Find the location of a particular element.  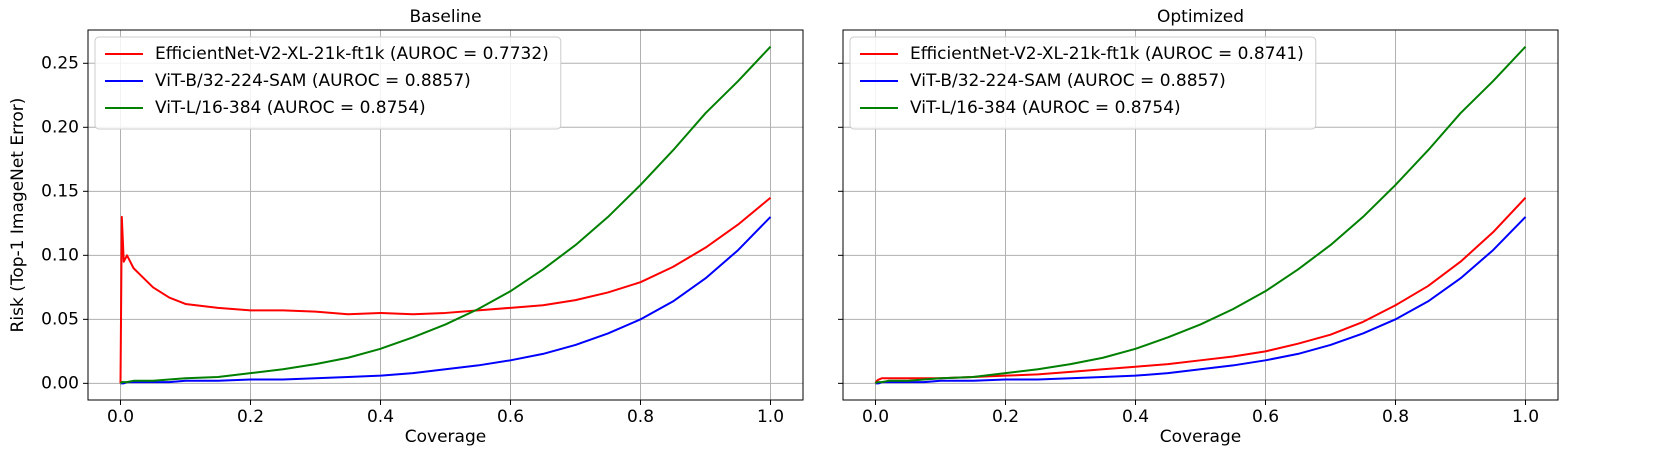

chart-title: Baseline is located at coordinates (445, 17).